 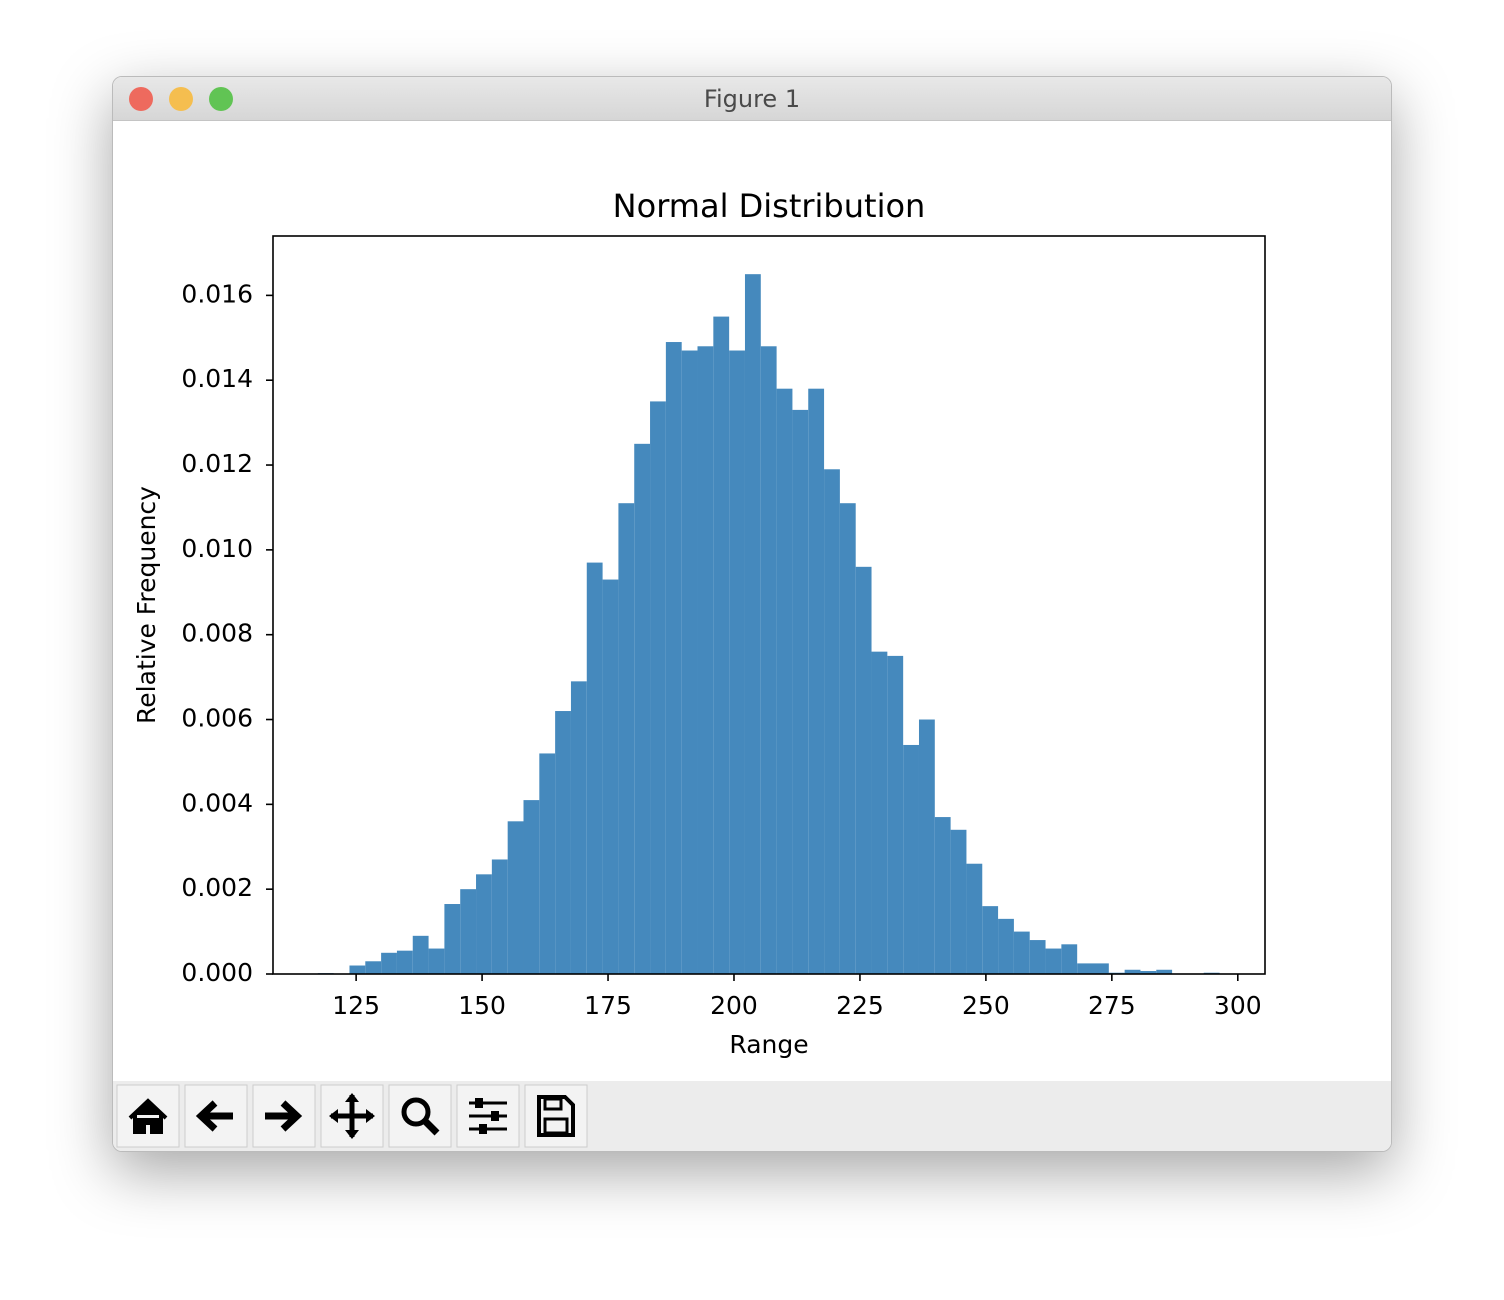 I want to click on toolbar, so click(x=752, y=1116).